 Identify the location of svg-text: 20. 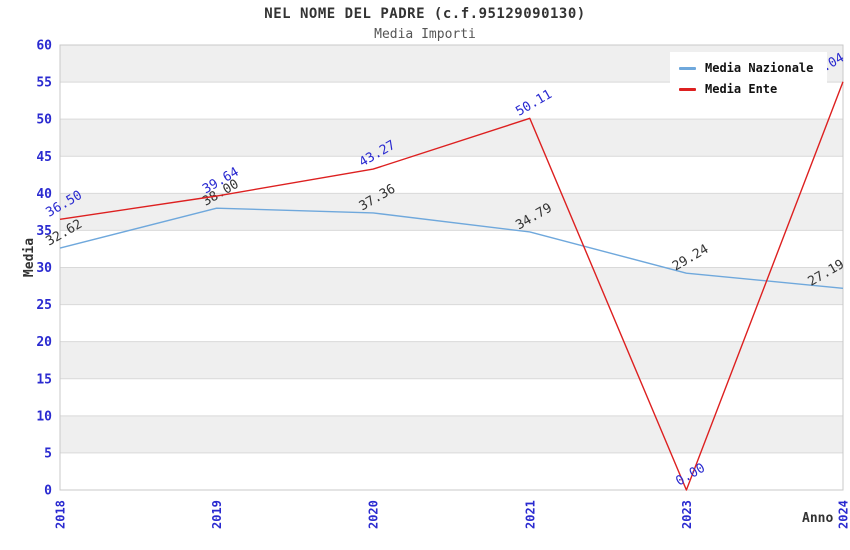
(44, 342).